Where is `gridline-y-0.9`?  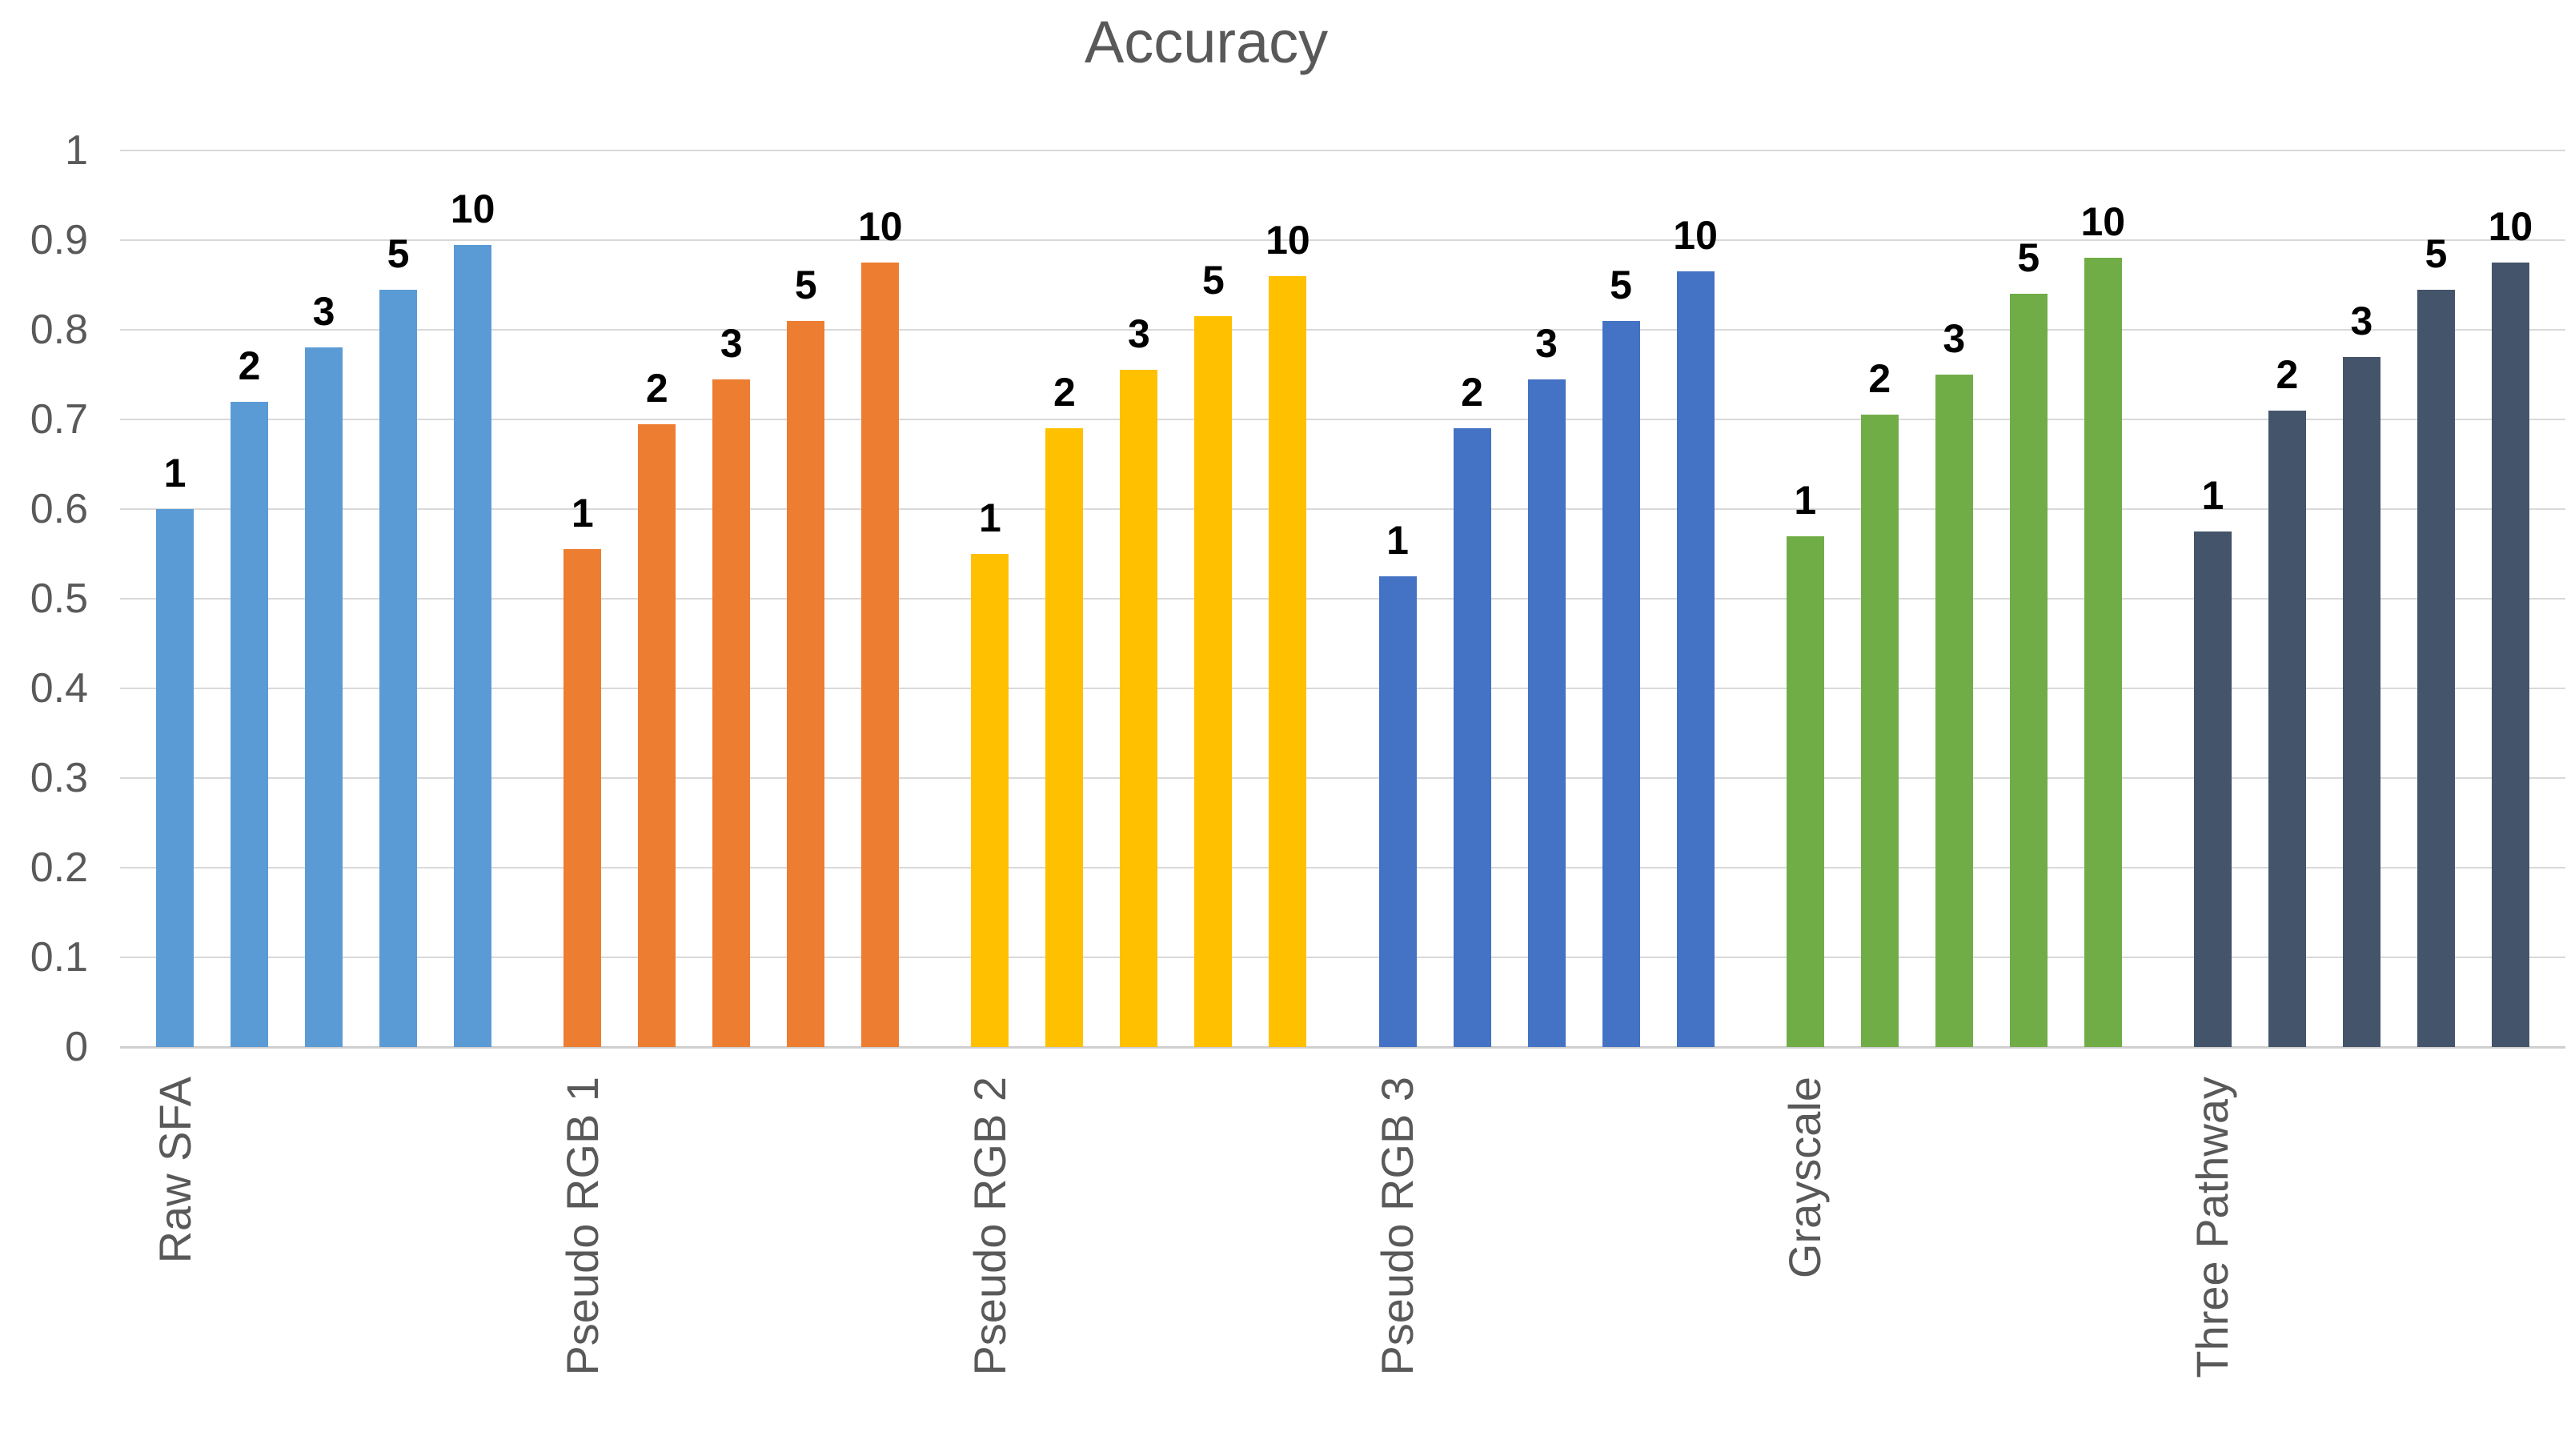
gridline-y-0.9 is located at coordinates (1342, 240).